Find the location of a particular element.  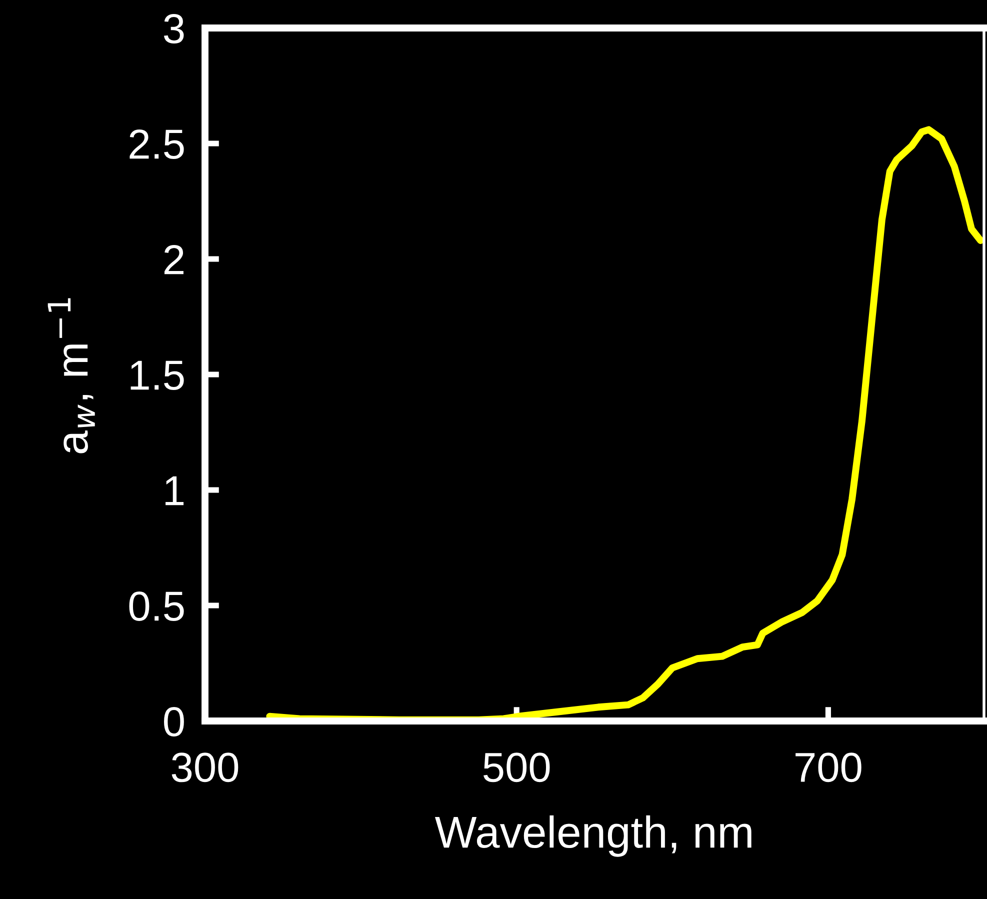

y-tick-label: 1 is located at coordinates (175, 491).